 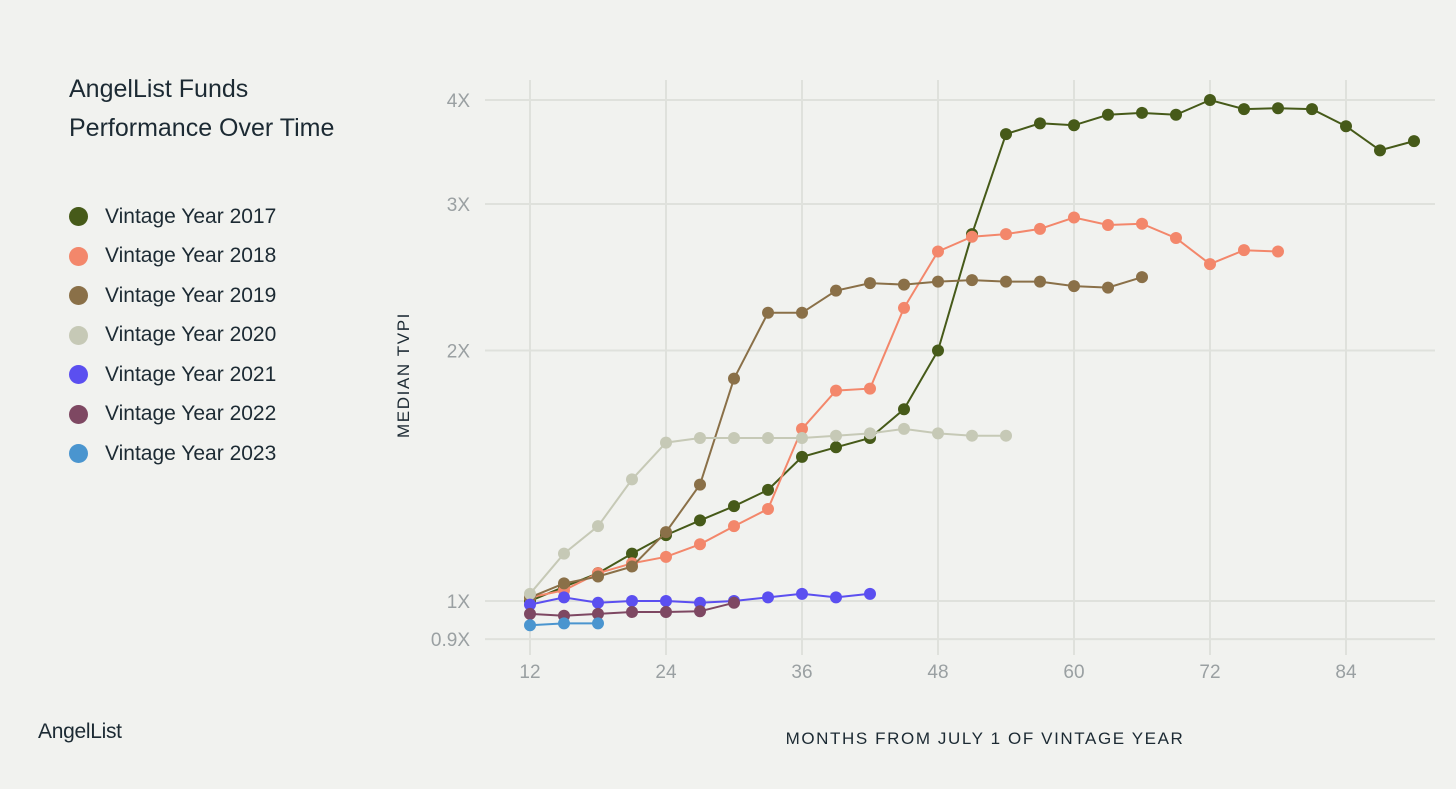 I want to click on legend-dot-2023, so click(x=78, y=454).